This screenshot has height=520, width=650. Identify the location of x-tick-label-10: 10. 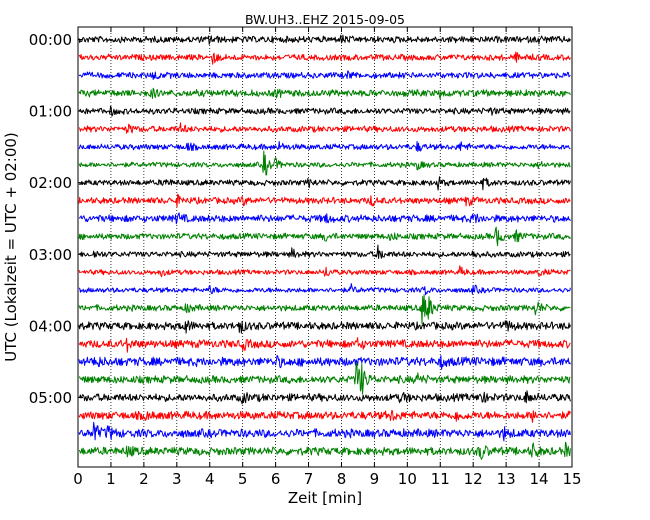
(407, 479).